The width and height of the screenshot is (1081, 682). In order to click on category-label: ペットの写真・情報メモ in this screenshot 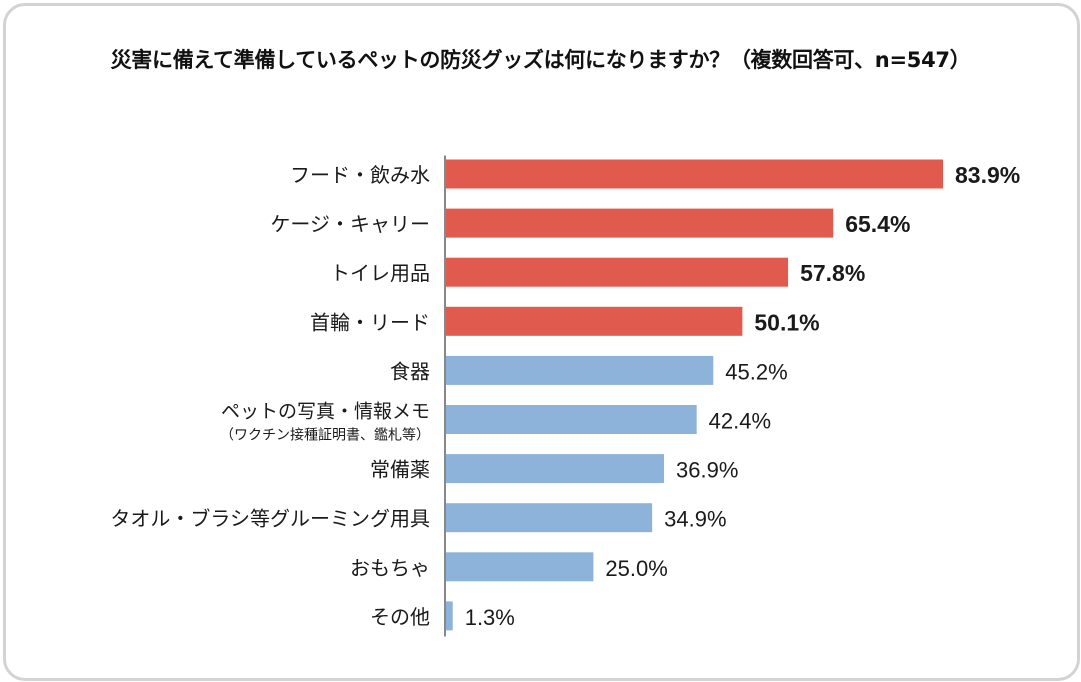, I will do `click(325, 412)`.